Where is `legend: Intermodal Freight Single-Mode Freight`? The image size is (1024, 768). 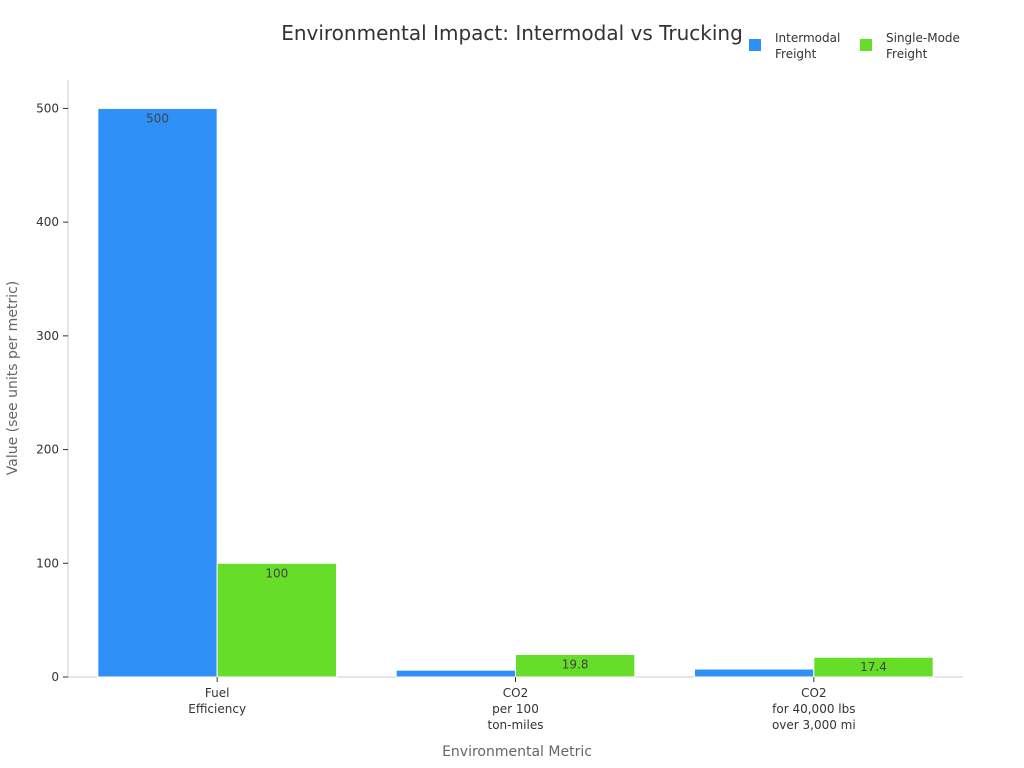 legend: Intermodal Freight Single-Mode Freight is located at coordinates (854, 46).